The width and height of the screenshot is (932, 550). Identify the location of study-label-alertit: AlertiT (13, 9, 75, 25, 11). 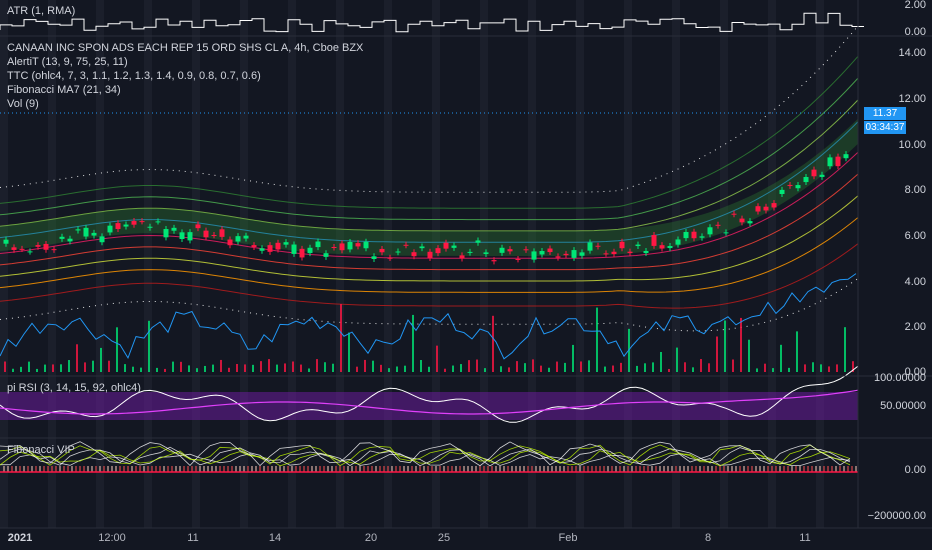
(67, 62).